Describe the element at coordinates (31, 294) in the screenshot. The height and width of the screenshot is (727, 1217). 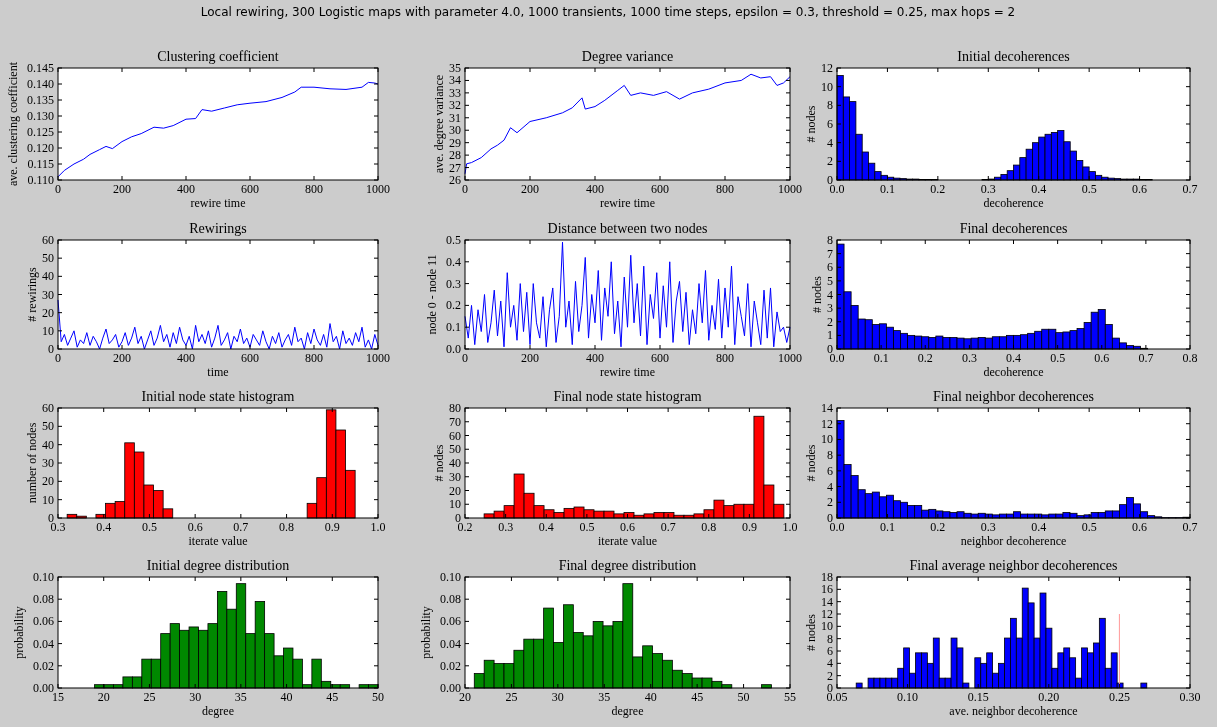
I see `y-axis-title: # rewirings` at that location.